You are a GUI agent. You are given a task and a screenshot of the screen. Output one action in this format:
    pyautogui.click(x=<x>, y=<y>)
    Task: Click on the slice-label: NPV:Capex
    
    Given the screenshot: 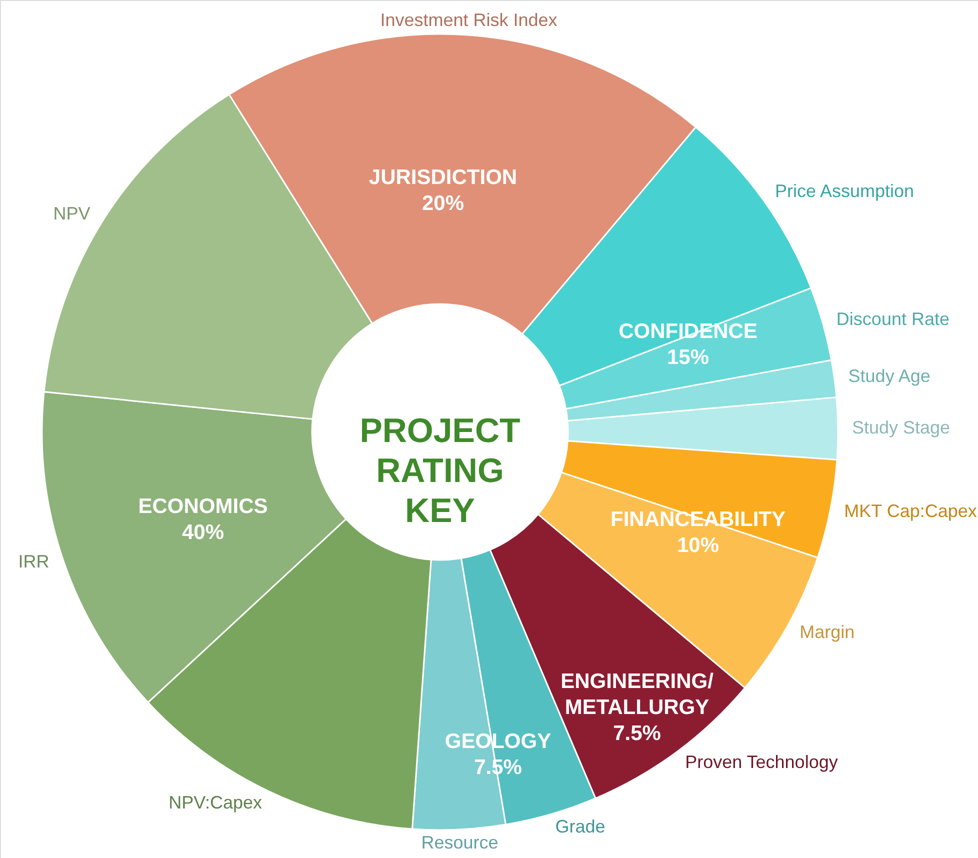 What is the action you would take?
    pyautogui.click(x=215, y=802)
    